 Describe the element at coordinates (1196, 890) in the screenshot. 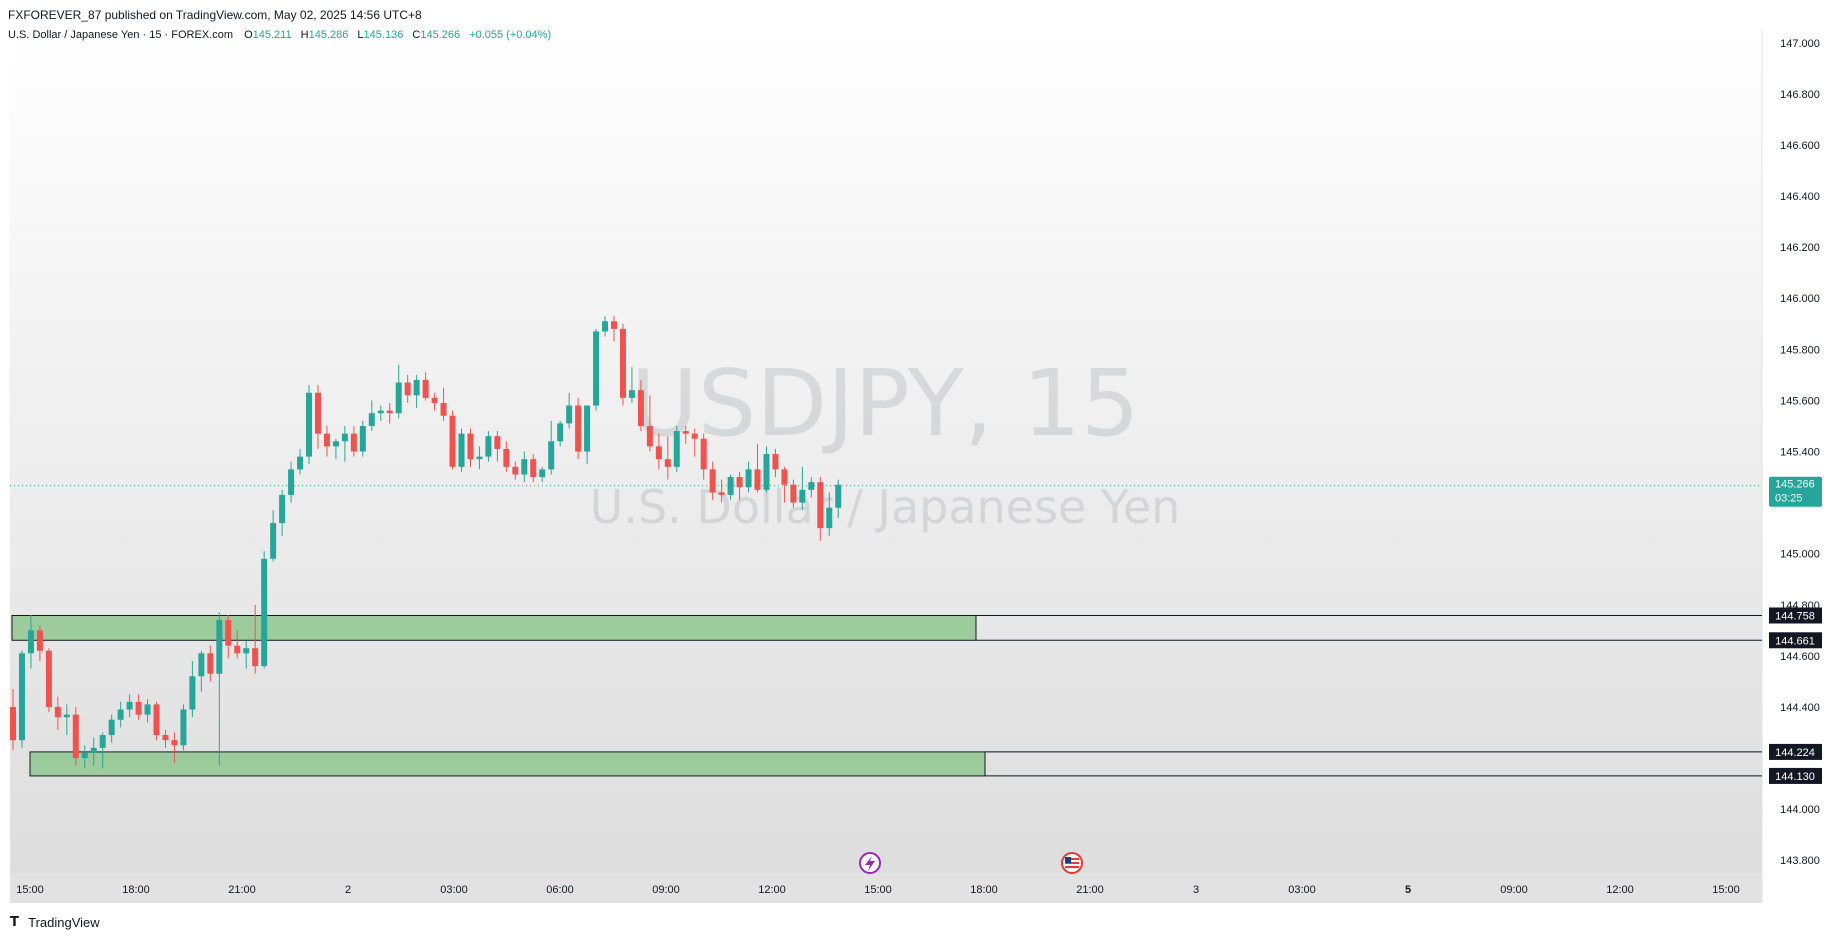

I see `time-axis-tick-label: 3` at that location.